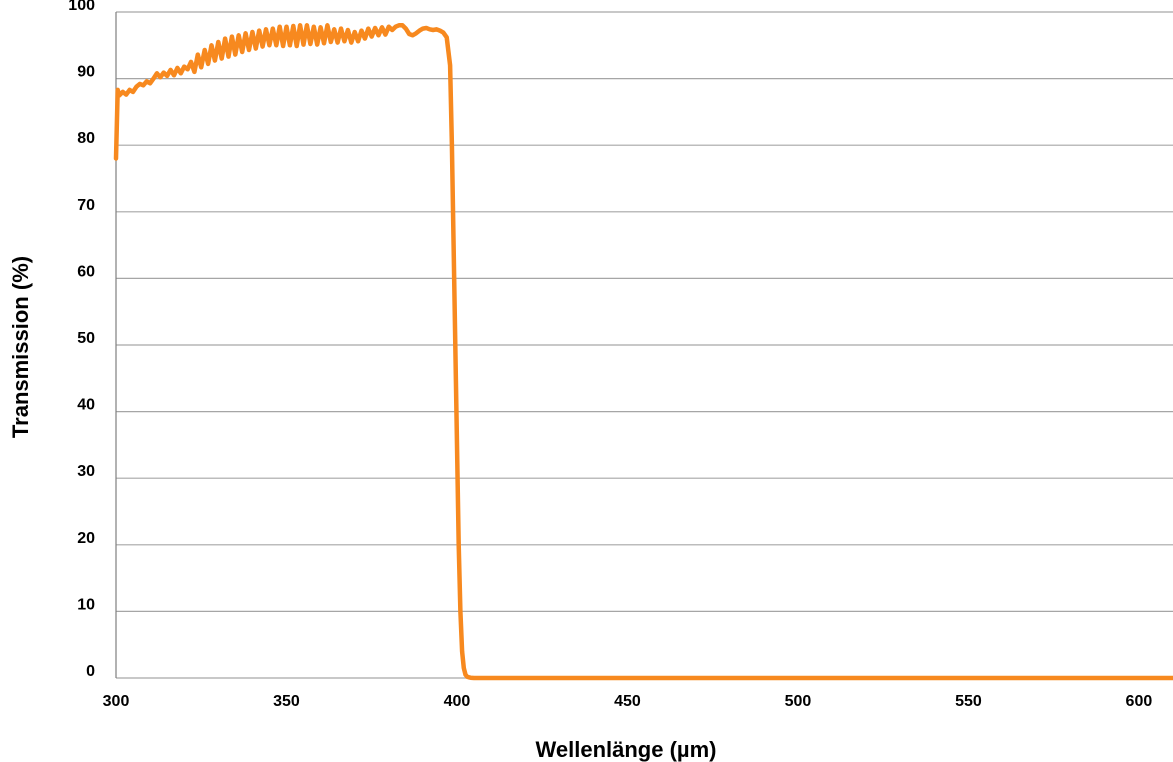 This screenshot has height=762, width=1173. Describe the element at coordinates (20, 347) in the screenshot. I see `y-axis-title: Transmission (%)` at that location.